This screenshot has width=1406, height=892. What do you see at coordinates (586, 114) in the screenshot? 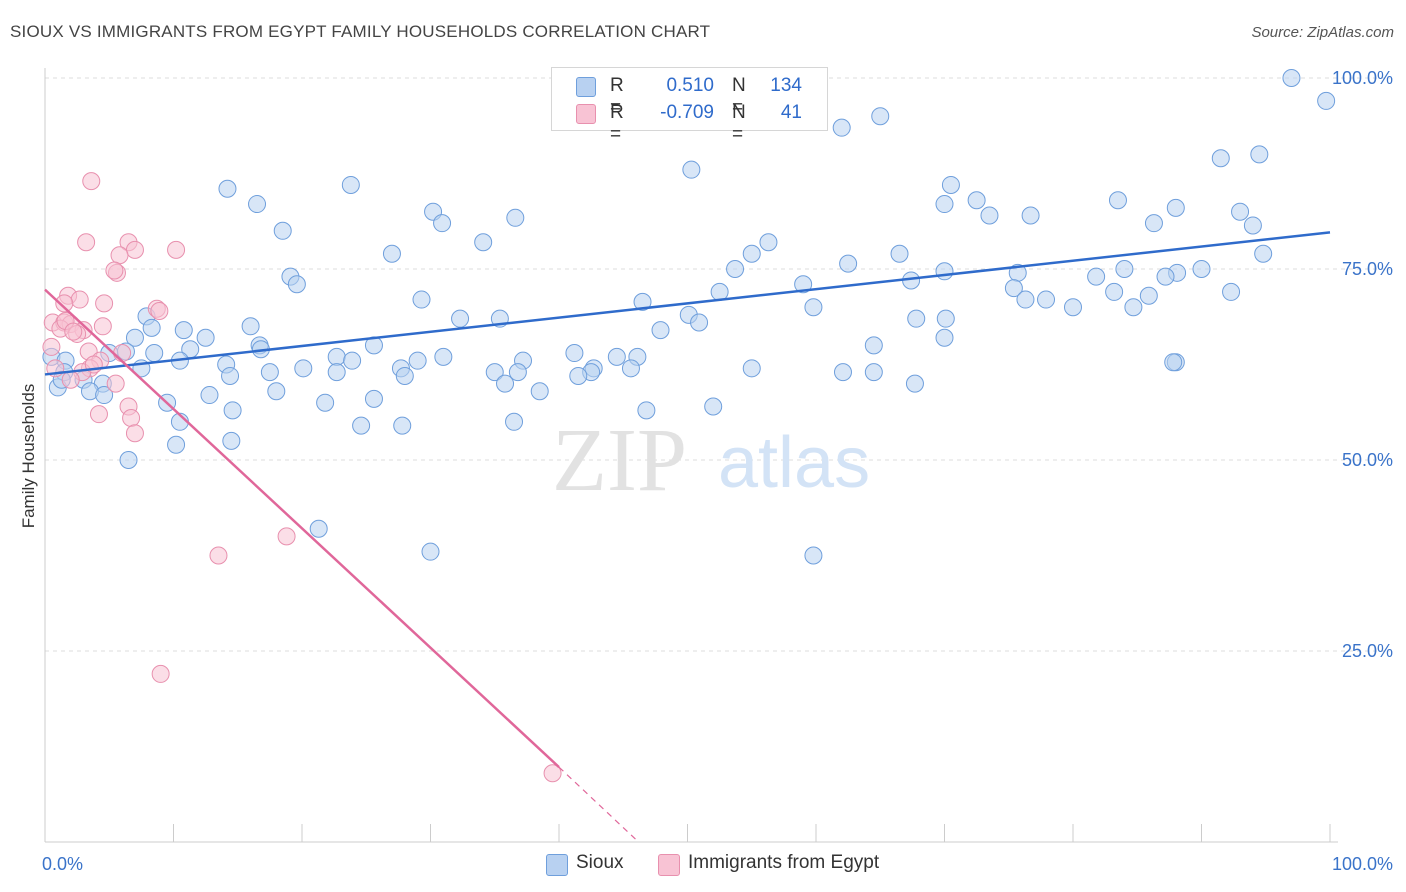
I see `legend-swatch-egypt` at bounding box center [586, 114].